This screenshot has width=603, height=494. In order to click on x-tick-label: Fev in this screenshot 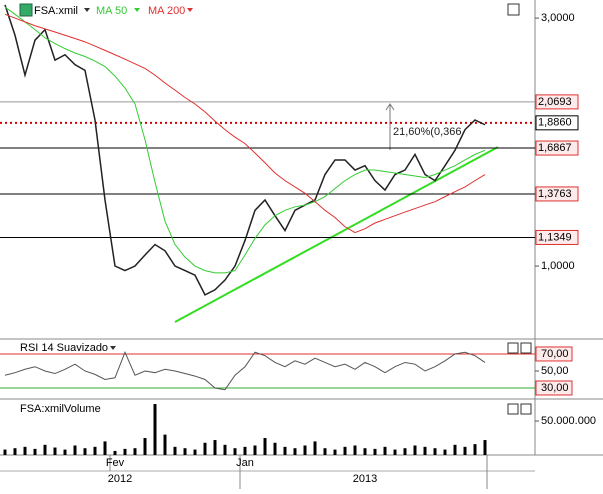, I will do `click(115, 463)`.